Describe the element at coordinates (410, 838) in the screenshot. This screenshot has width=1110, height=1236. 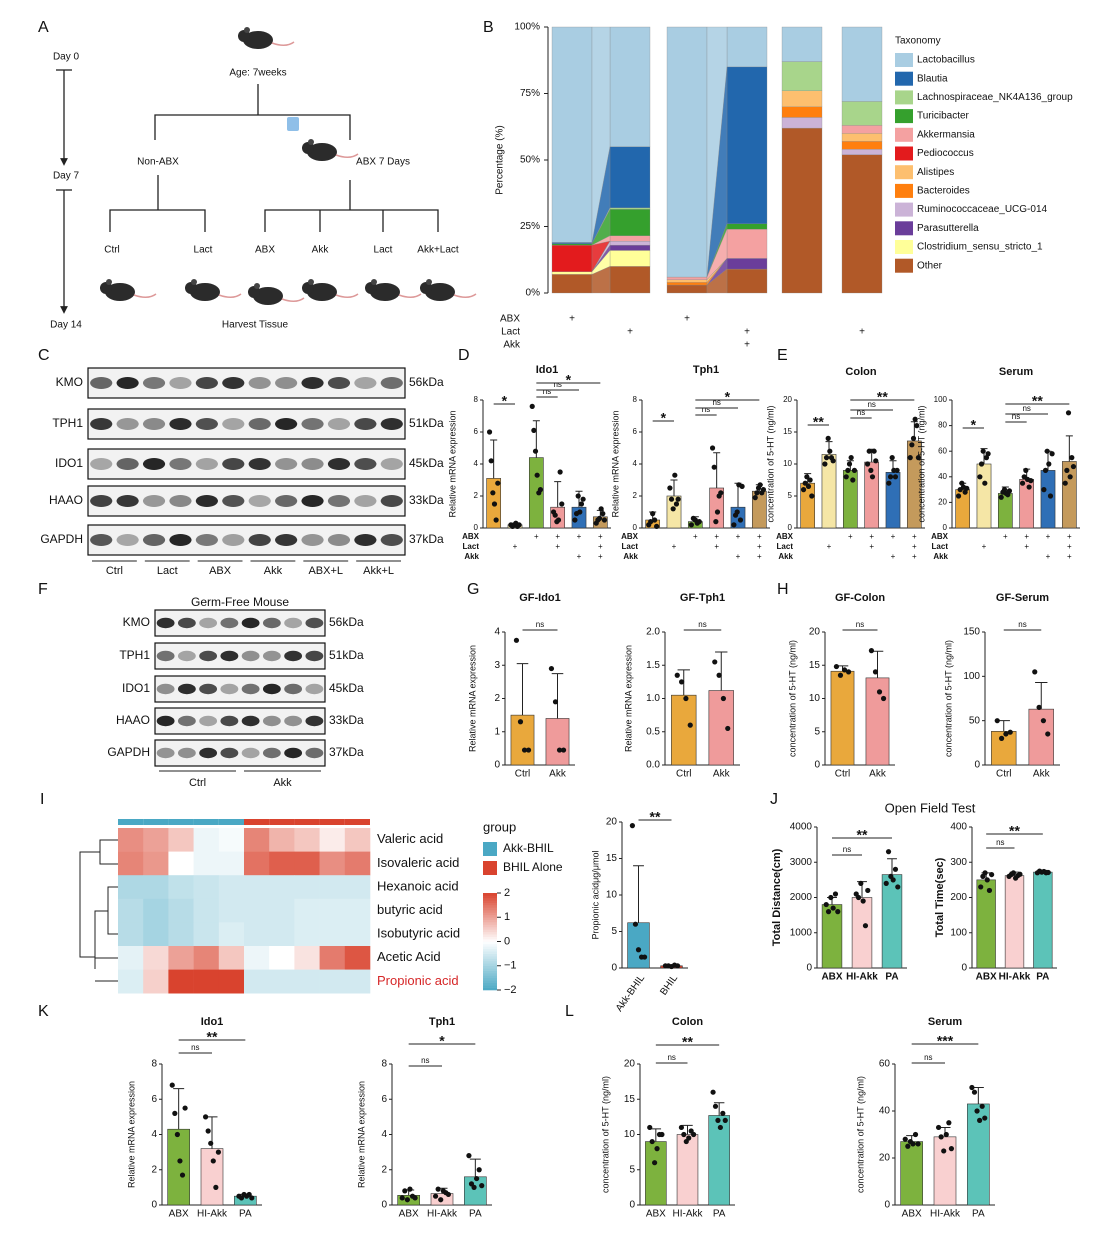
I see `row-label: Valeric acid` at that location.